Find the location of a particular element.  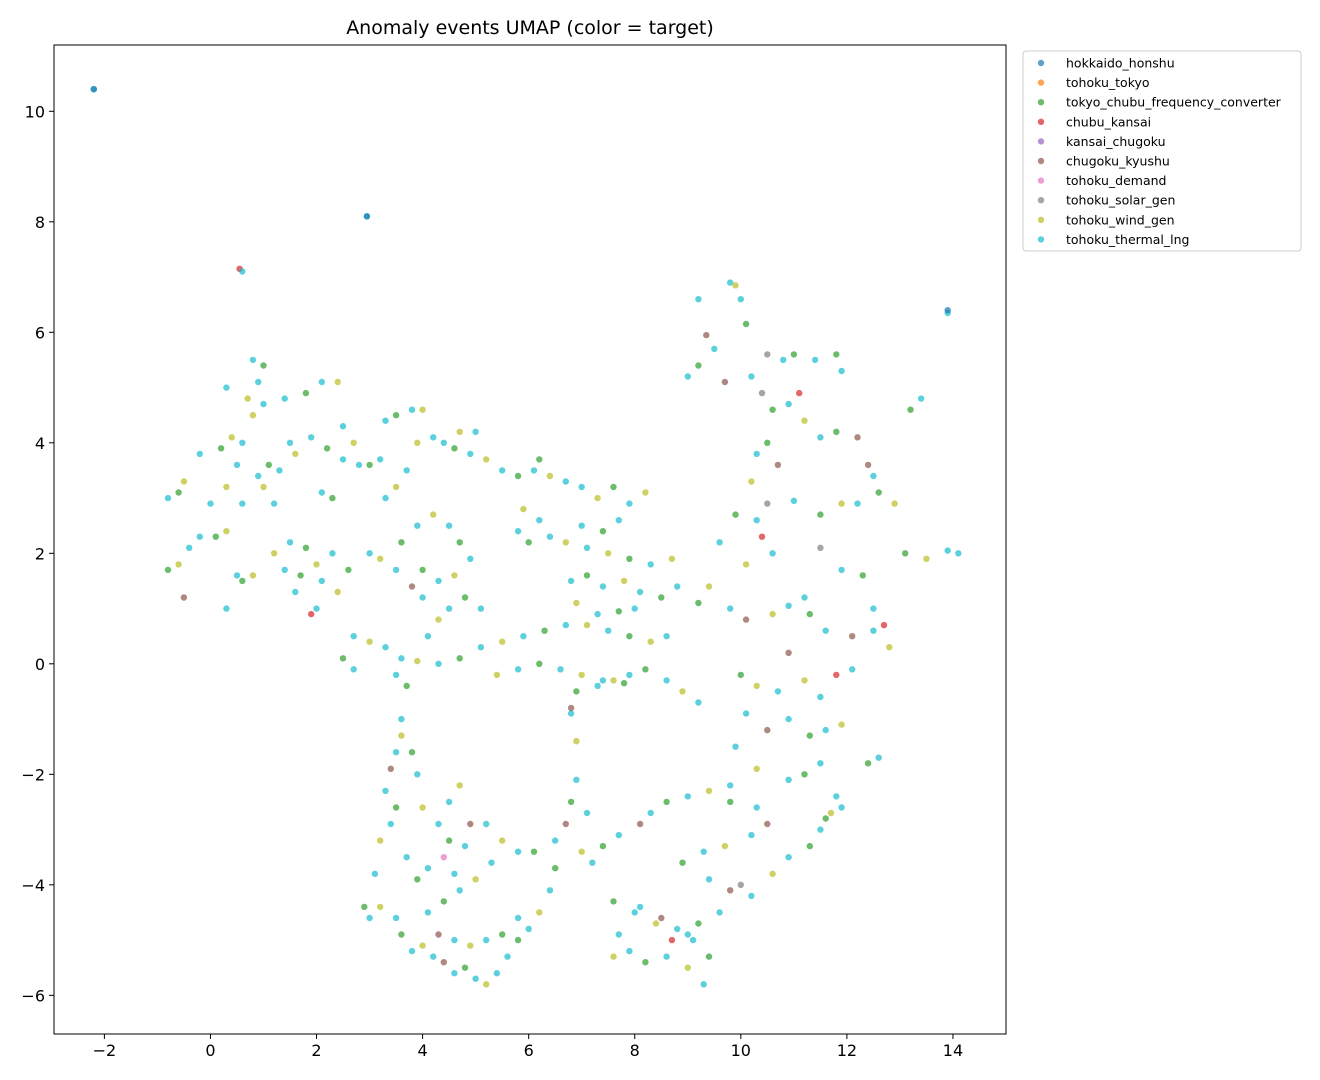

legend-frame is located at coordinates (1162, 151).